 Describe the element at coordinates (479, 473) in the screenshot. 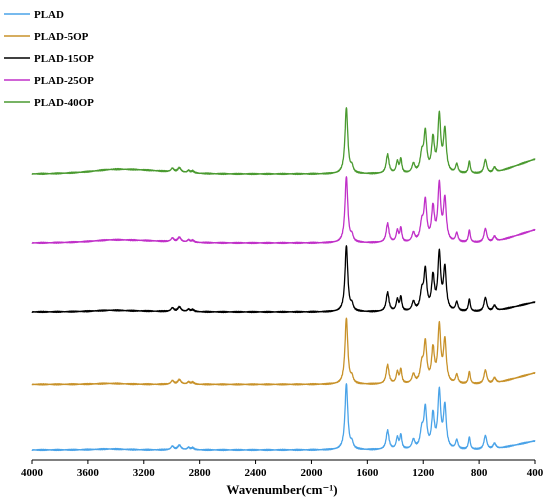

I see `x-tick-label: 800` at that location.